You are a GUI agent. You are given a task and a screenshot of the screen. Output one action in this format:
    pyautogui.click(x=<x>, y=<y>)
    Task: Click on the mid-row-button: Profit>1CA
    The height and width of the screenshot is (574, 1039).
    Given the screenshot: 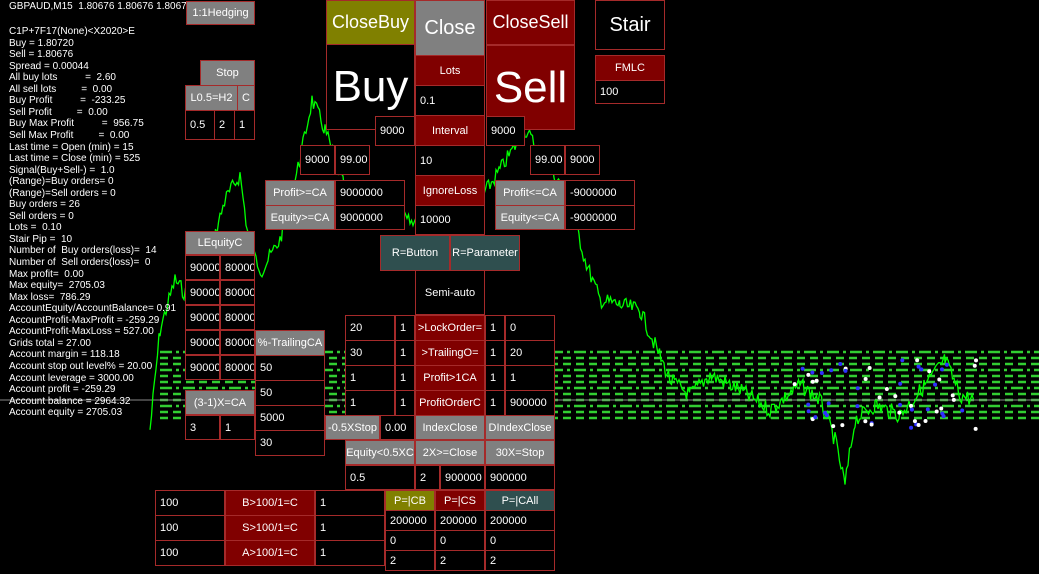 What is the action you would take?
    pyautogui.click(x=450, y=378)
    